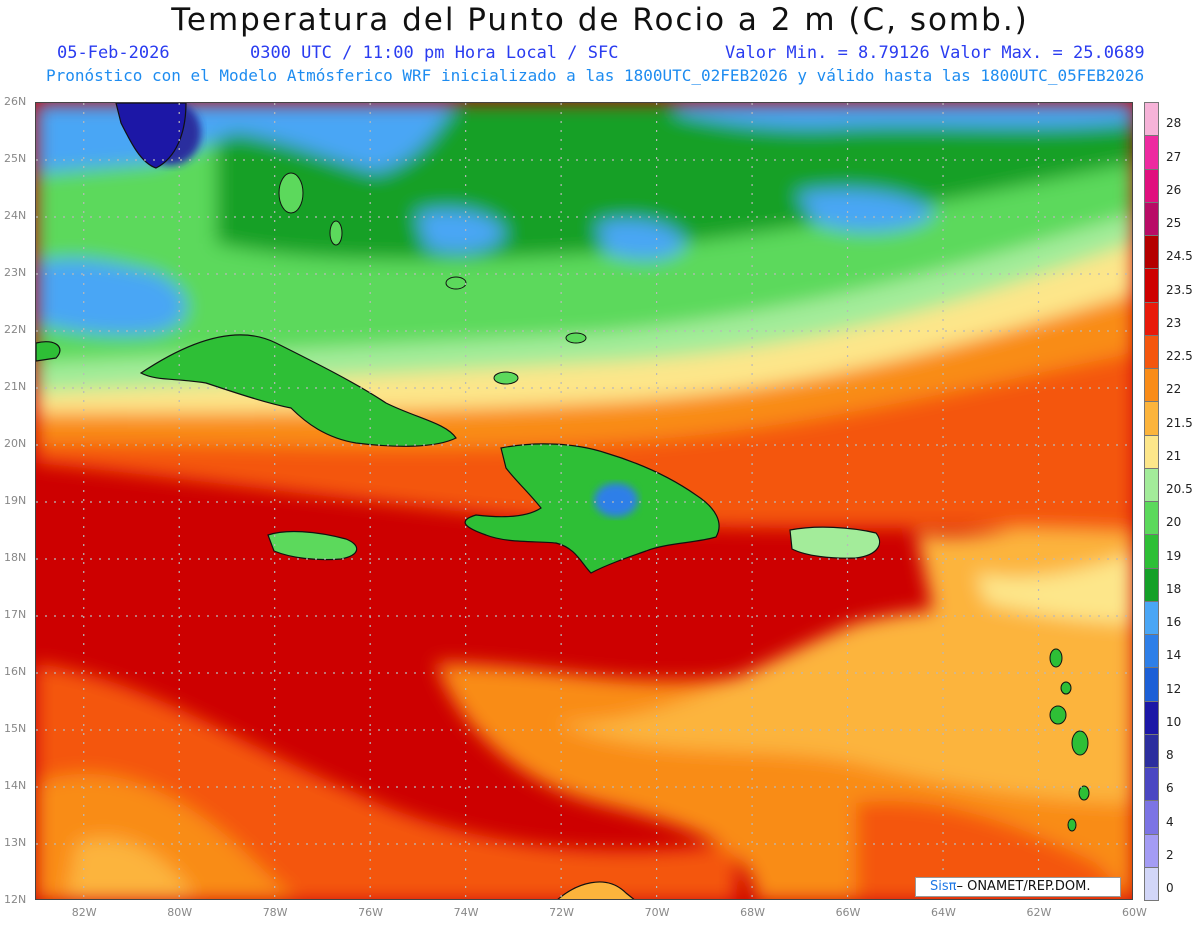  What do you see at coordinates (15, 386) in the screenshot?
I see `lat-label: 21N` at bounding box center [15, 386].